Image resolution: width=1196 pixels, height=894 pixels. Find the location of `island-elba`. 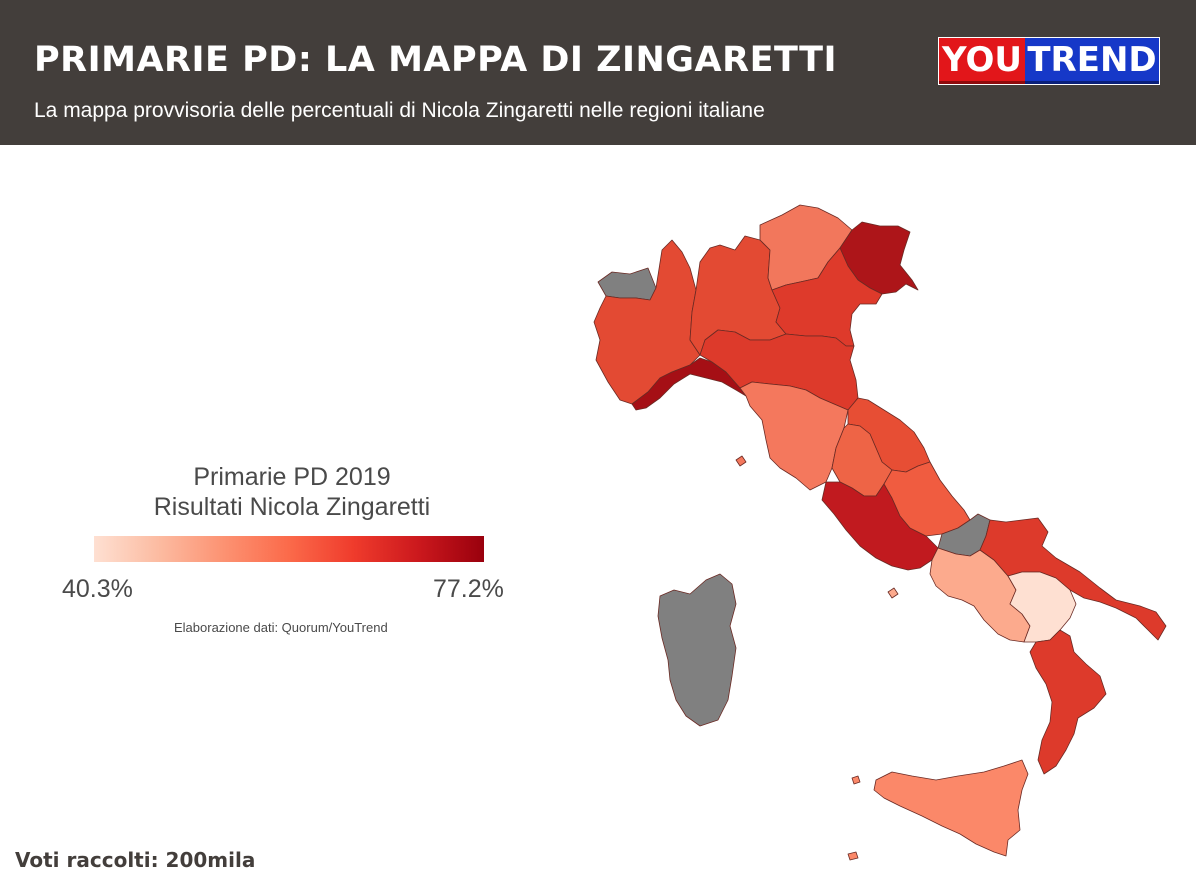

island-elba is located at coordinates (741, 461).